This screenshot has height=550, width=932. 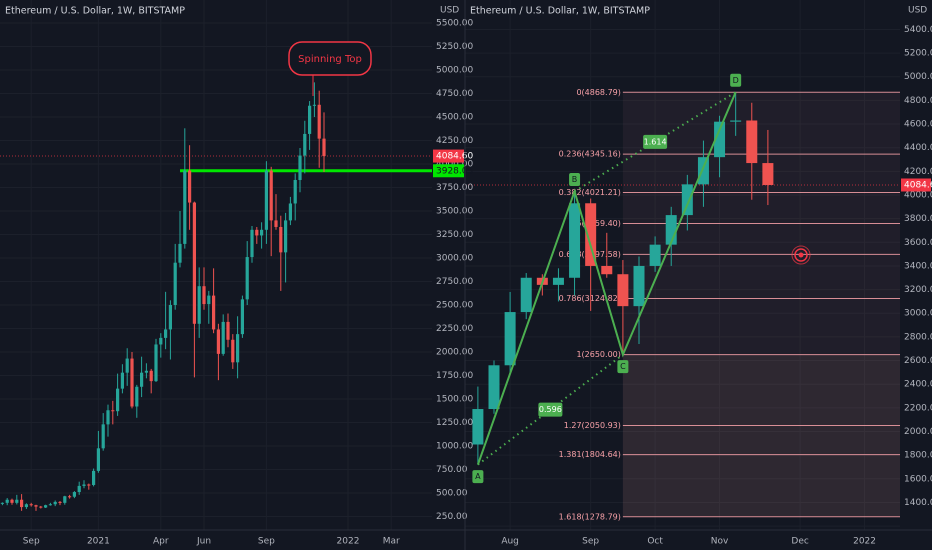 What do you see at coordinates (918, 408) in the screenshot?
I see `y-tick-label: 2200.00` at bounding box center [918, 408].